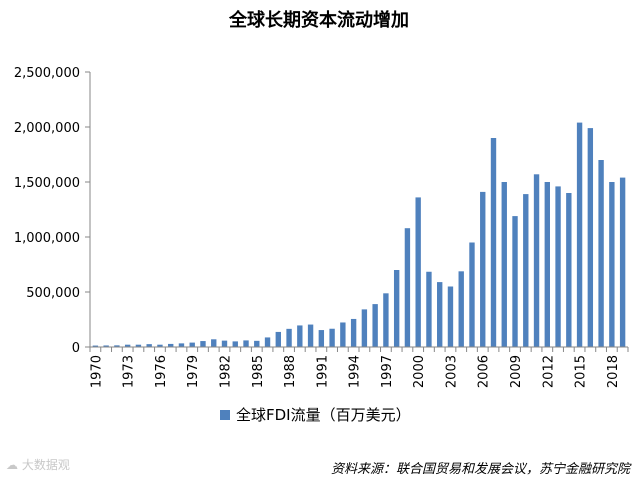 This screenshot has width=638, height=478. Describe the element at coordinates (548, 371) in the screenshot. I see `x-tick-label: 2012` at that location.